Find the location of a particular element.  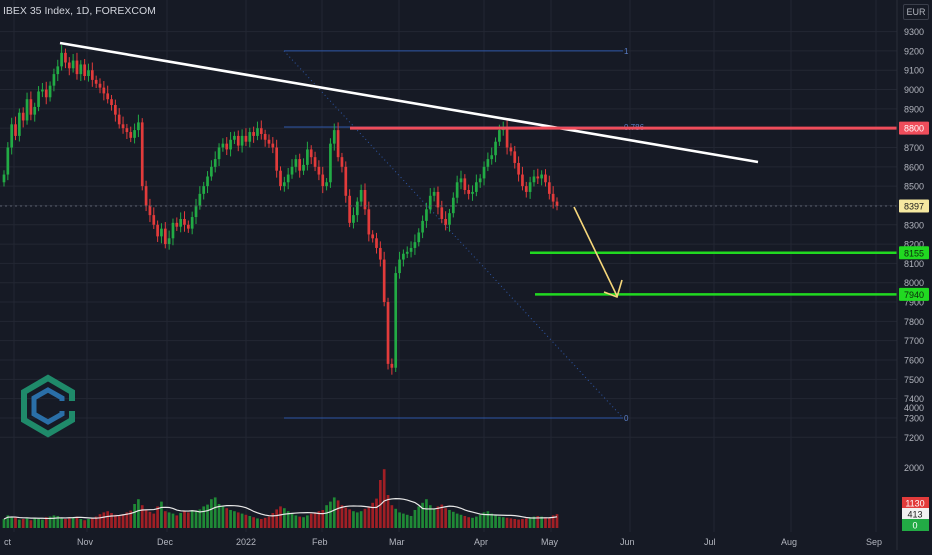

time-tick-label: Sep is located at coordinates (874, 542).